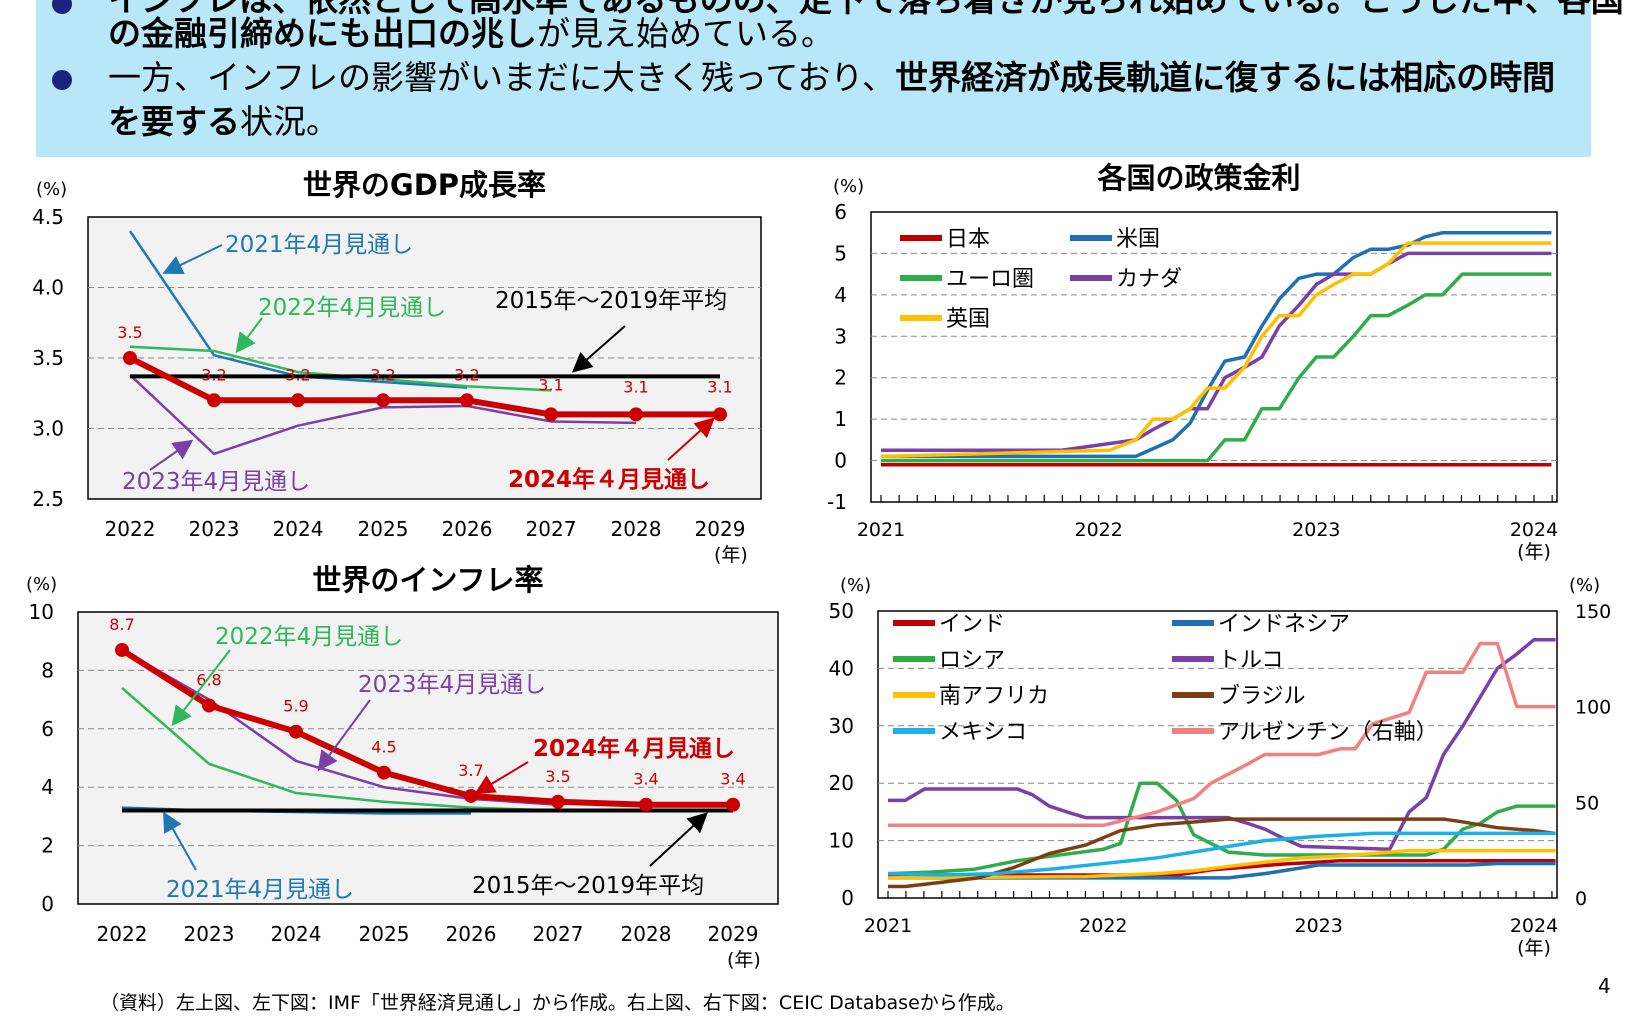 The width and height of the screenshot is (1625, 1019). Describe the element at coordinates (983, 732) in the screenshot. I see `legend-label: メキシコ` at that location.